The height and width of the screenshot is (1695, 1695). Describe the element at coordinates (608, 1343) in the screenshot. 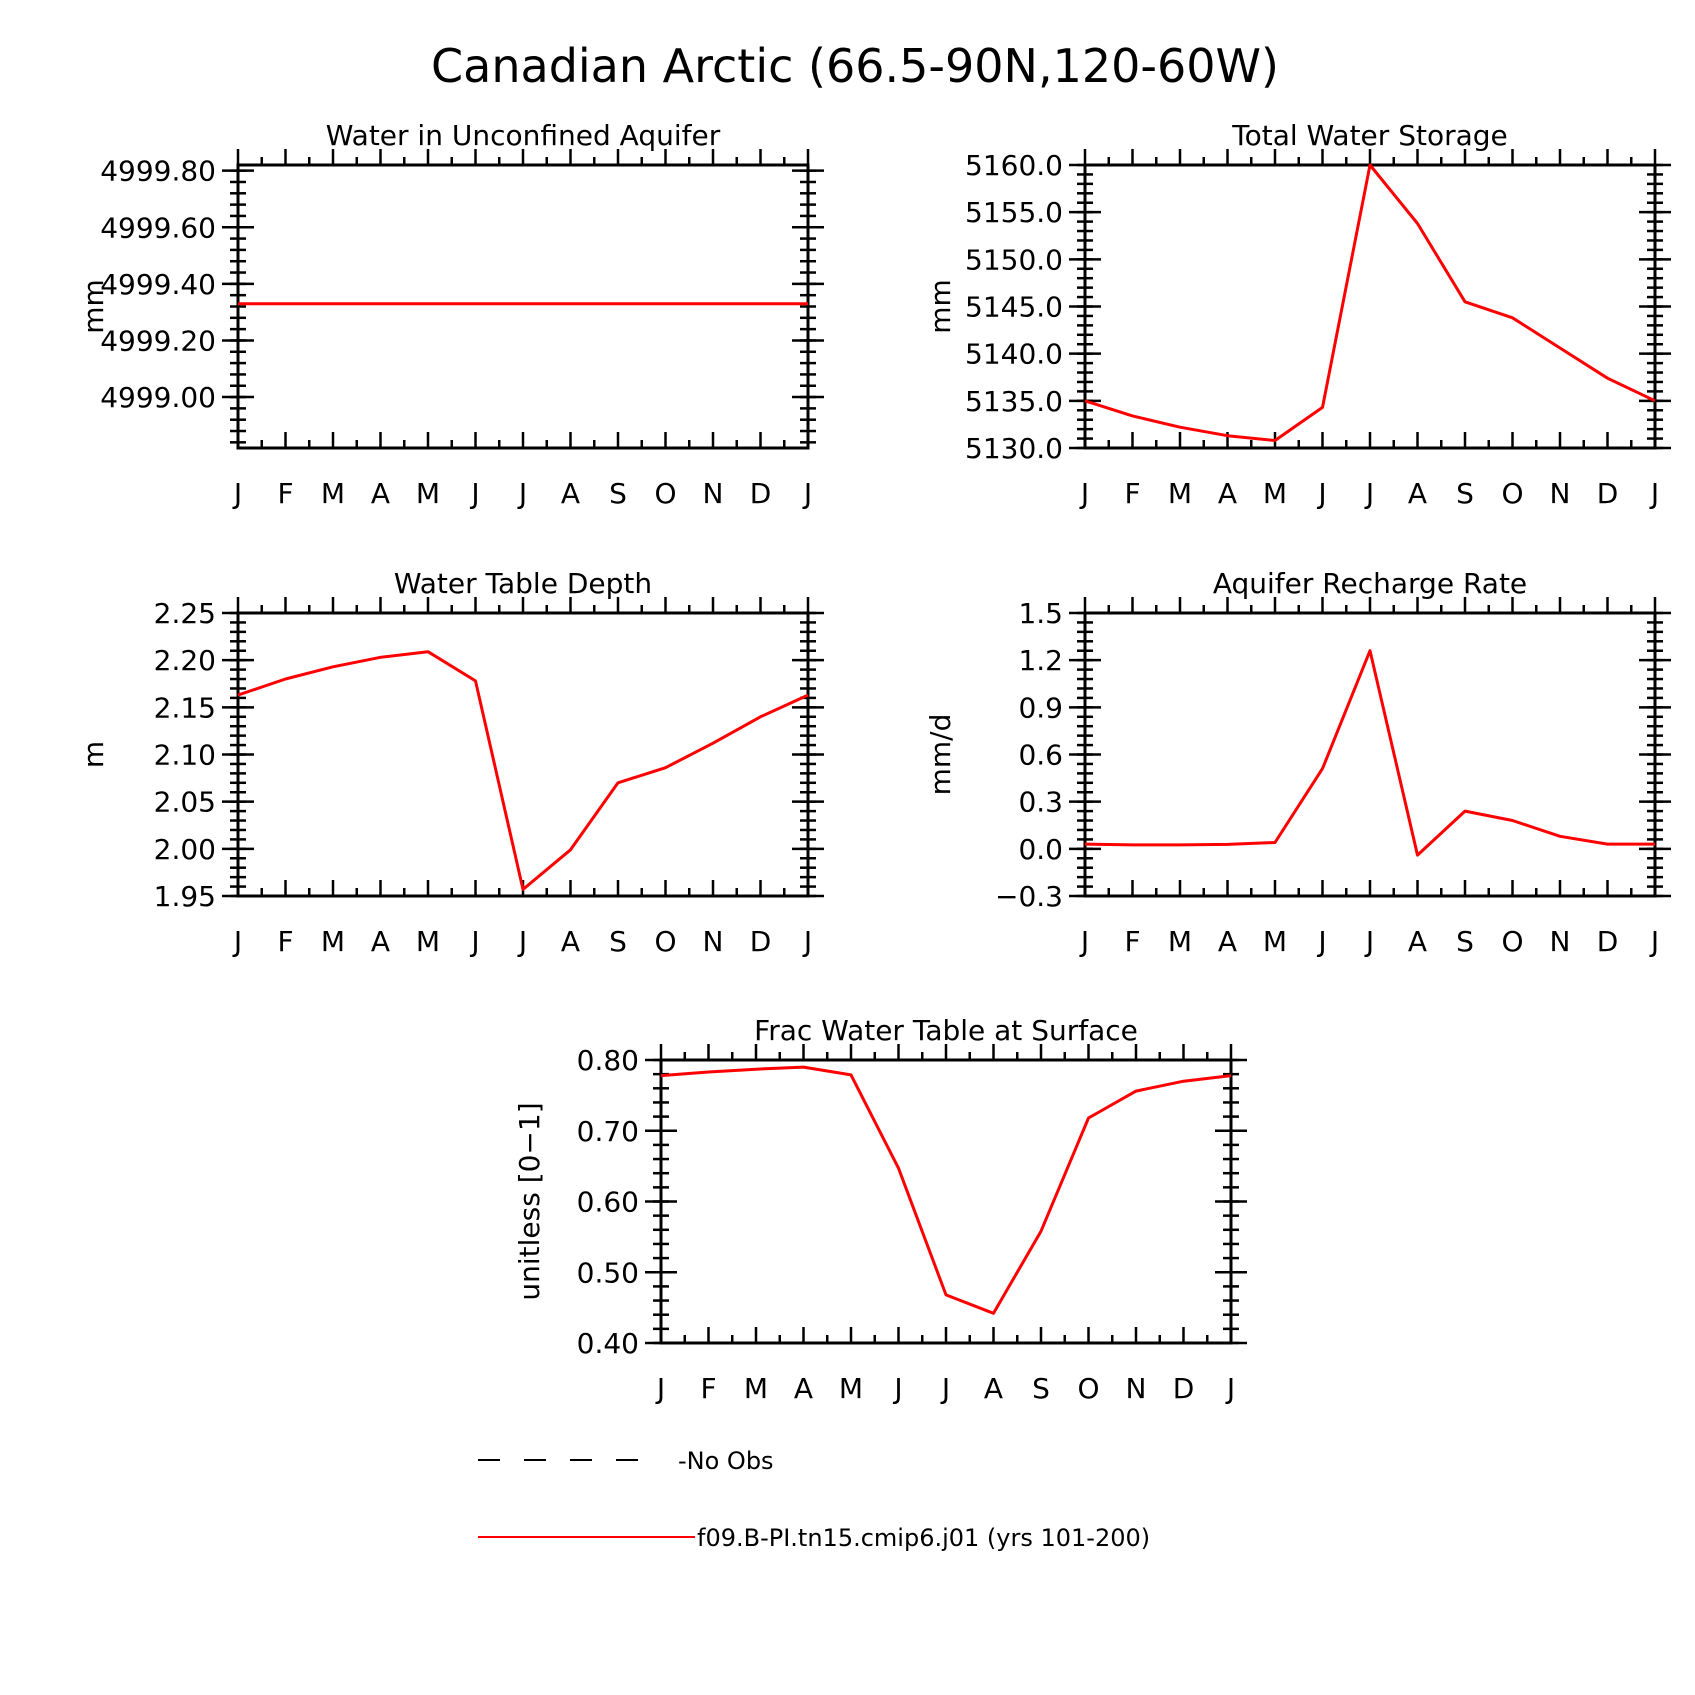

I see `y-tick-label: 0.40` at that location.